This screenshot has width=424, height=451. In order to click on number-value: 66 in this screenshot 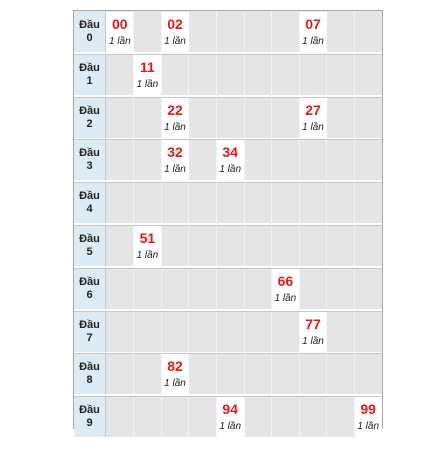, I will do `click(285, 280)`.